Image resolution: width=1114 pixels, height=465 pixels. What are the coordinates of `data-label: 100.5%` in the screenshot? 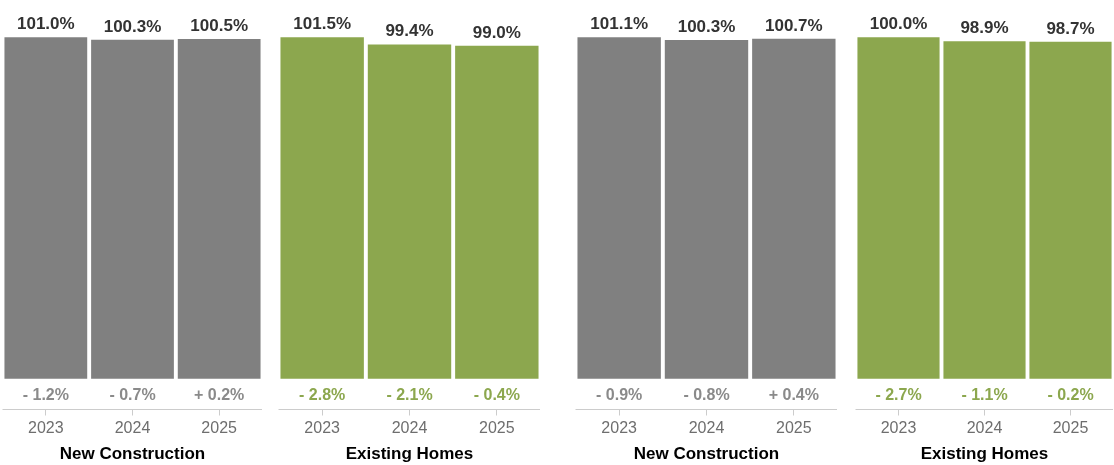 It's located at (219, 26).